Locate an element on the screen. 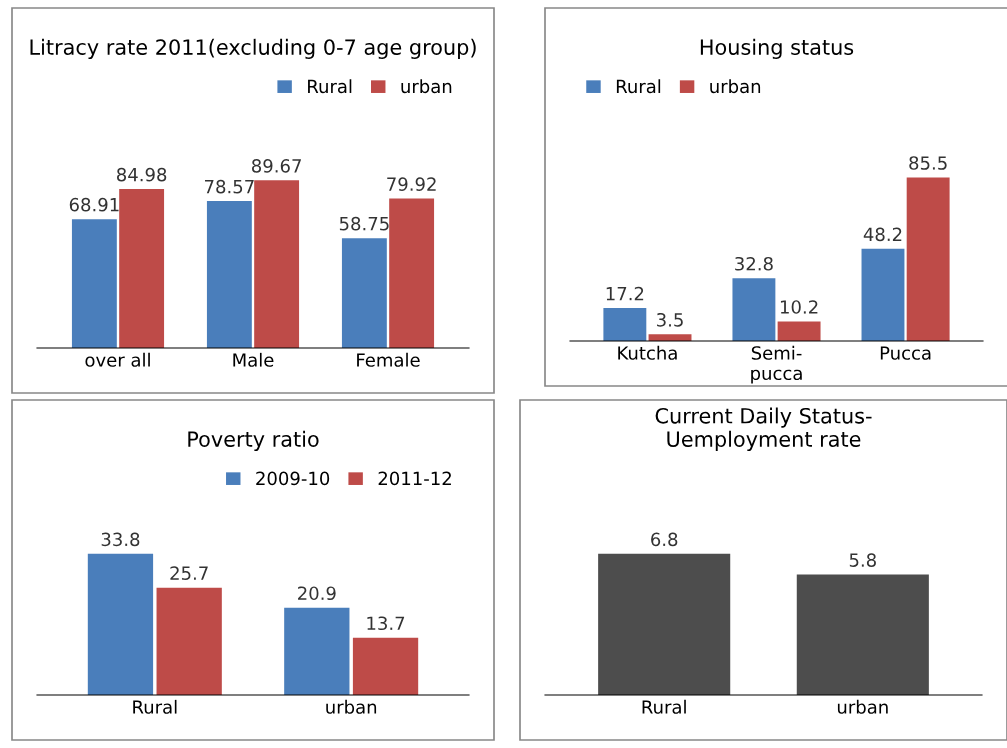  data-label: 32.8 is located at coordinates (754, 263).